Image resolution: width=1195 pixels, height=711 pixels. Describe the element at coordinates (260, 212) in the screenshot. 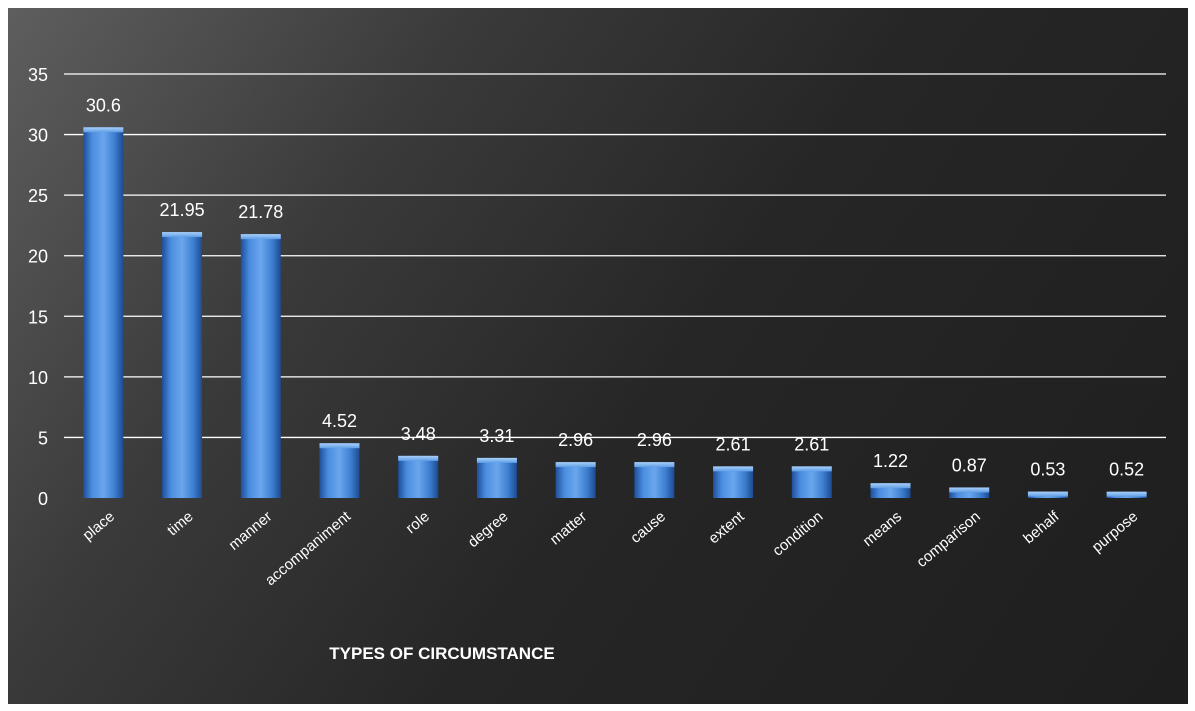

I see `data-label-manner: 21.78` at that location.